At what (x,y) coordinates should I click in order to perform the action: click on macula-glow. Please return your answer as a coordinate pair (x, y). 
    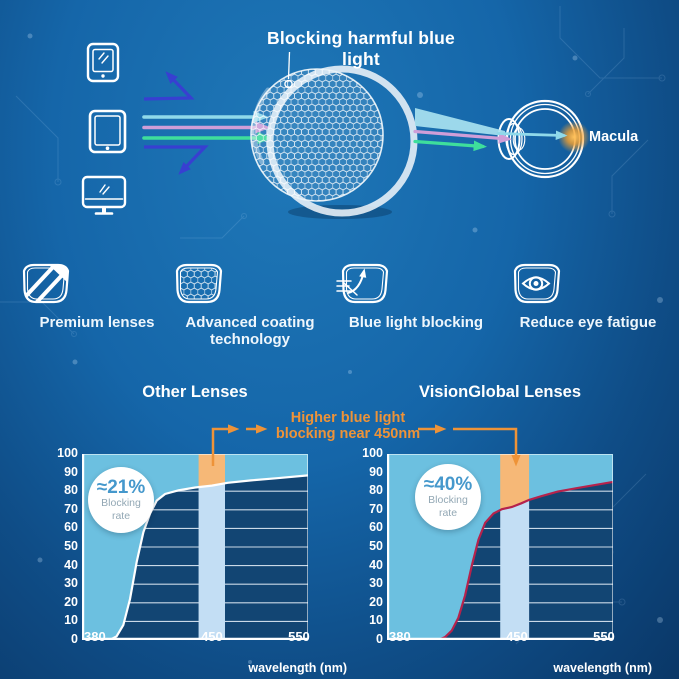
    Looking at the image, I should click on (574, 137).